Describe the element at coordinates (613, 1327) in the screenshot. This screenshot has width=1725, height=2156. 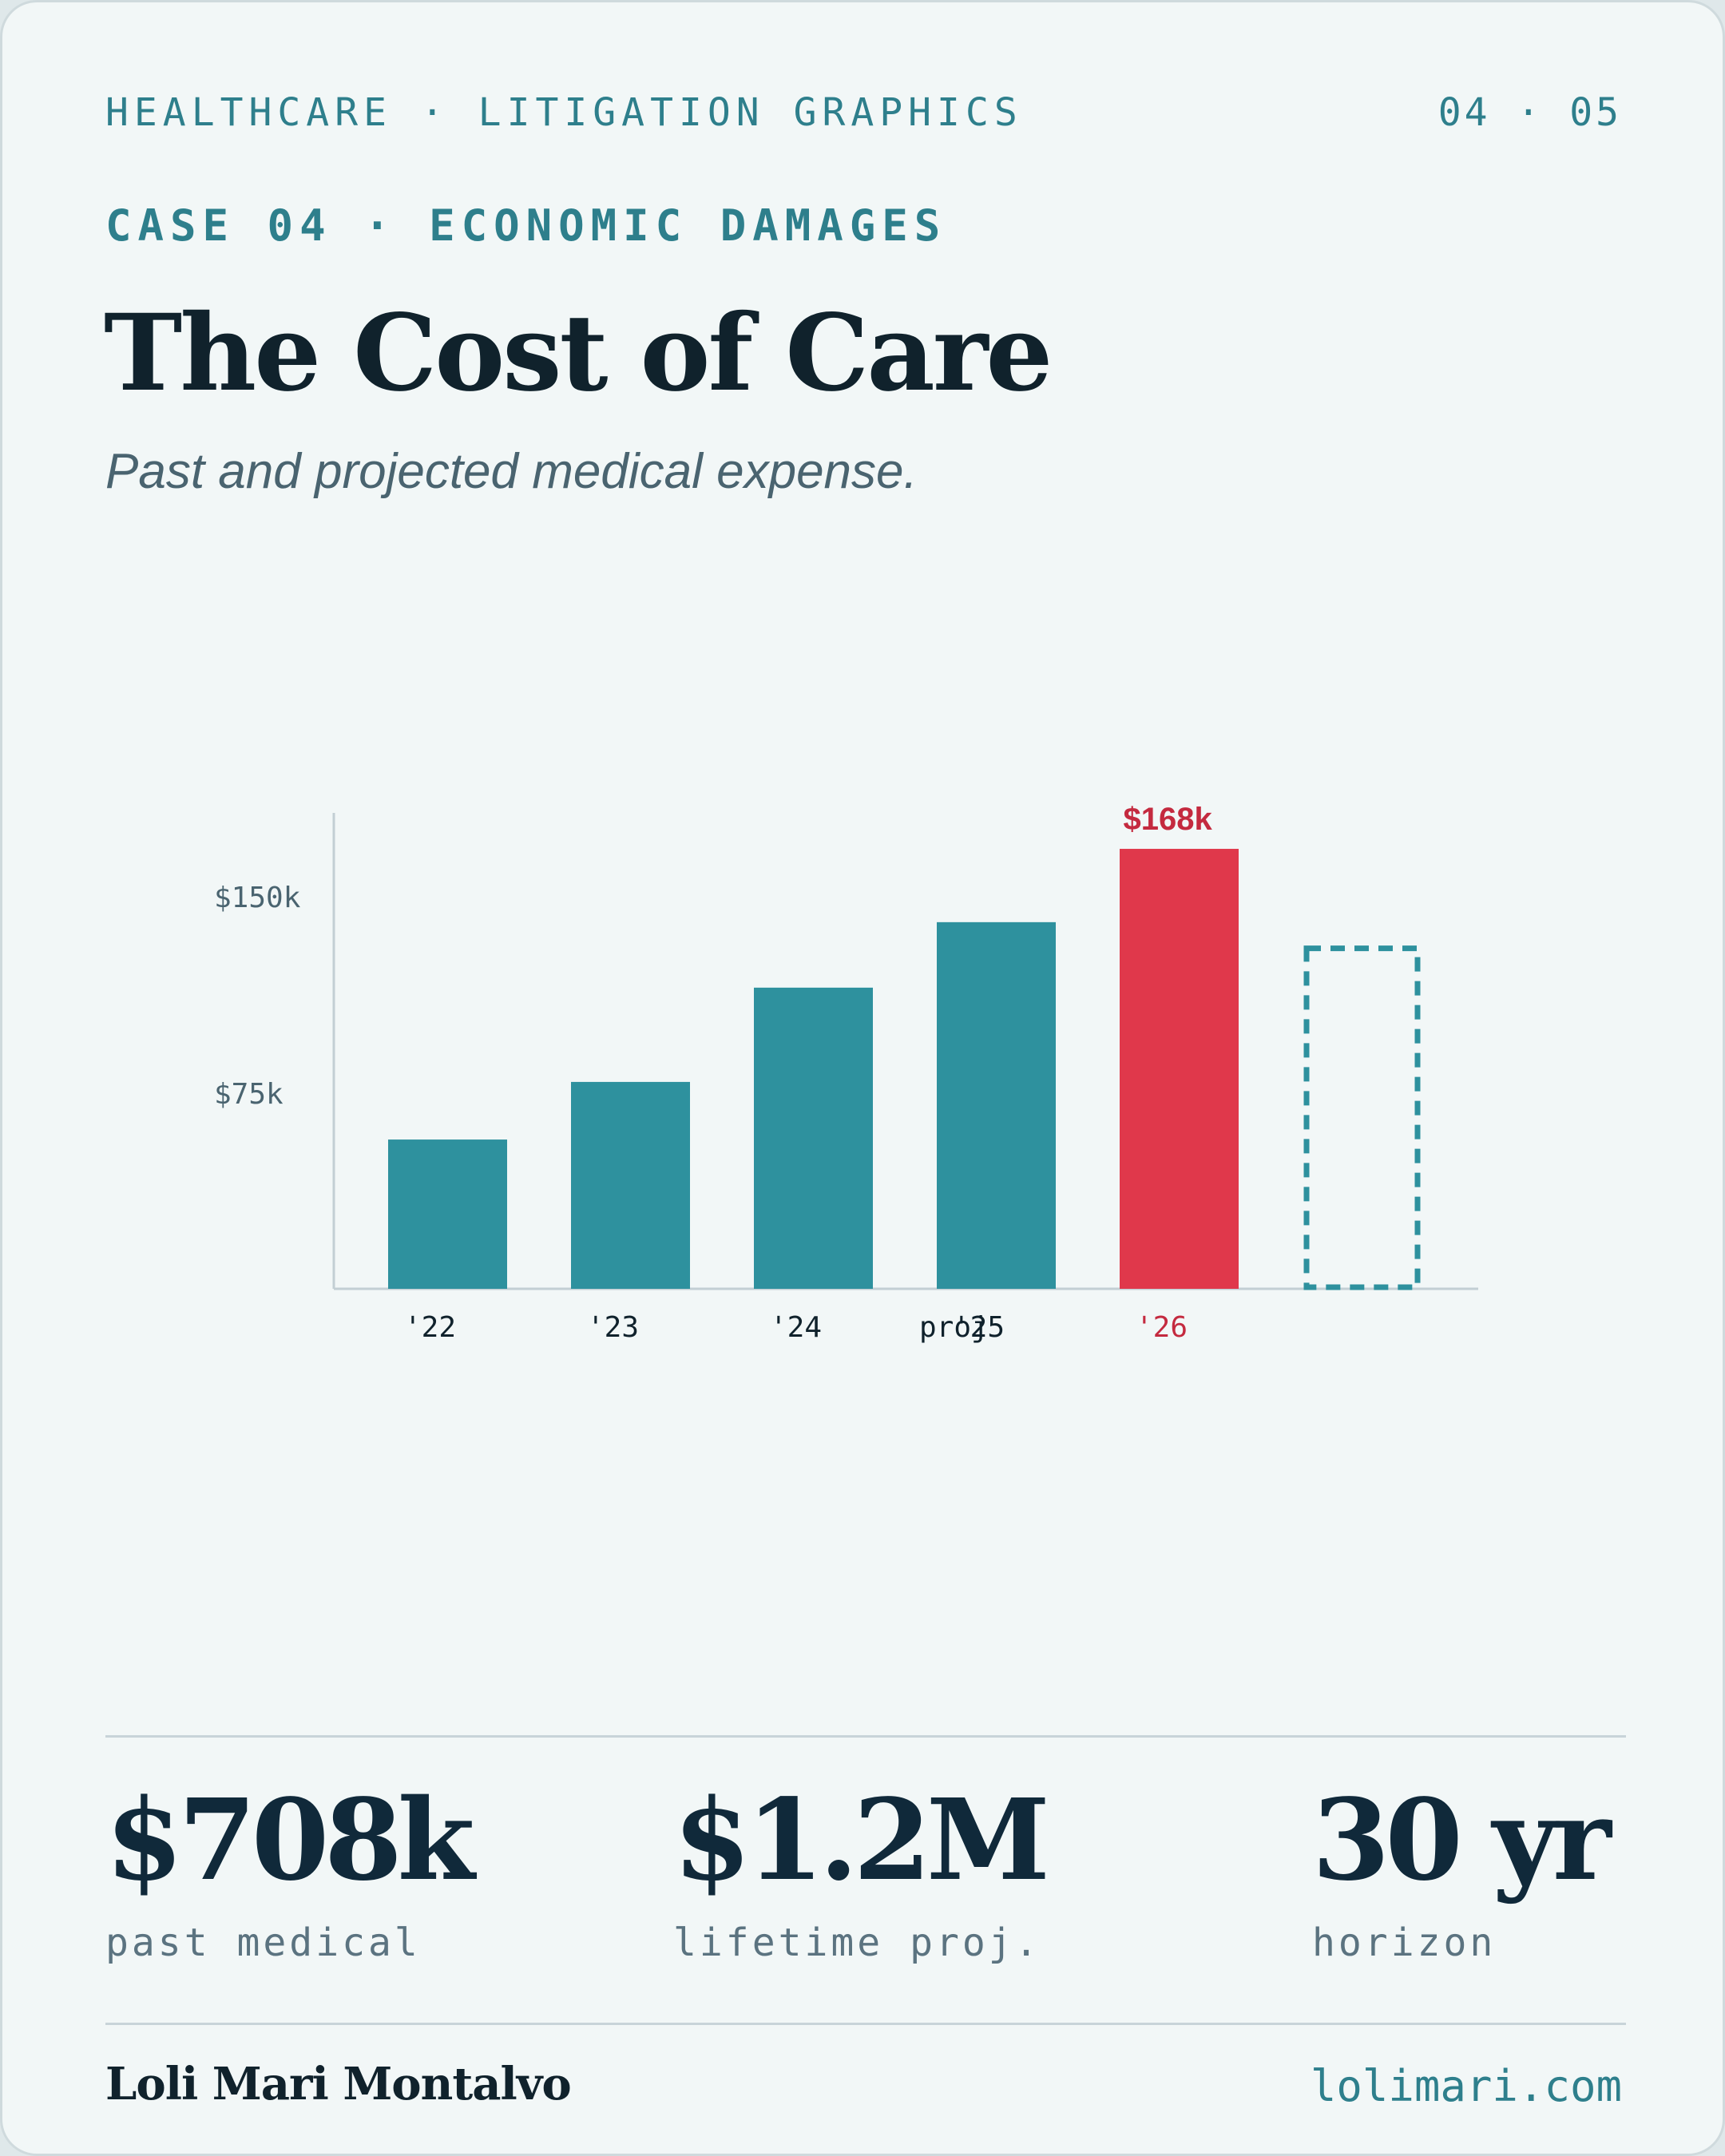
I see `x-tick-label: '23` at that location.